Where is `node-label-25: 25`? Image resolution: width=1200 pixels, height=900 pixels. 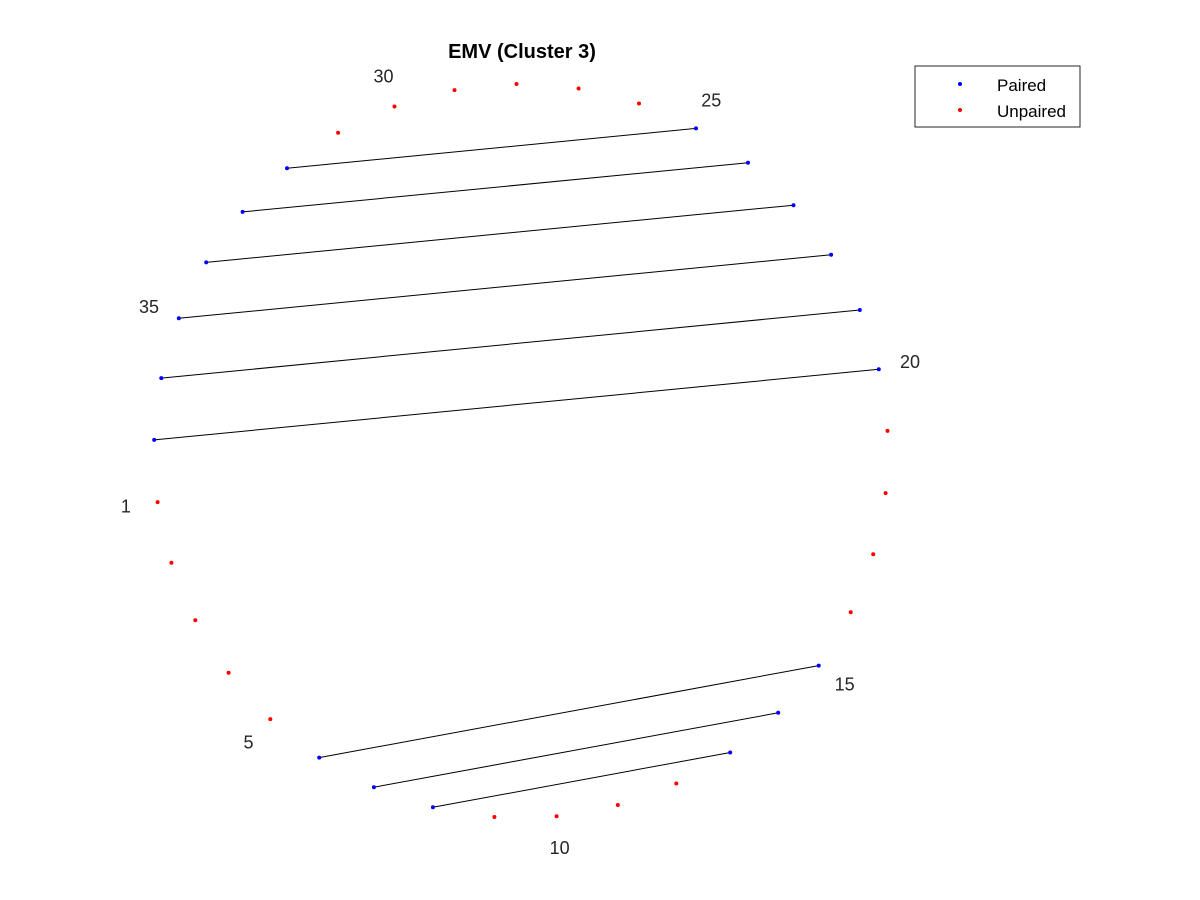 node-label-25: 25 is located at coordinates (711, 100).